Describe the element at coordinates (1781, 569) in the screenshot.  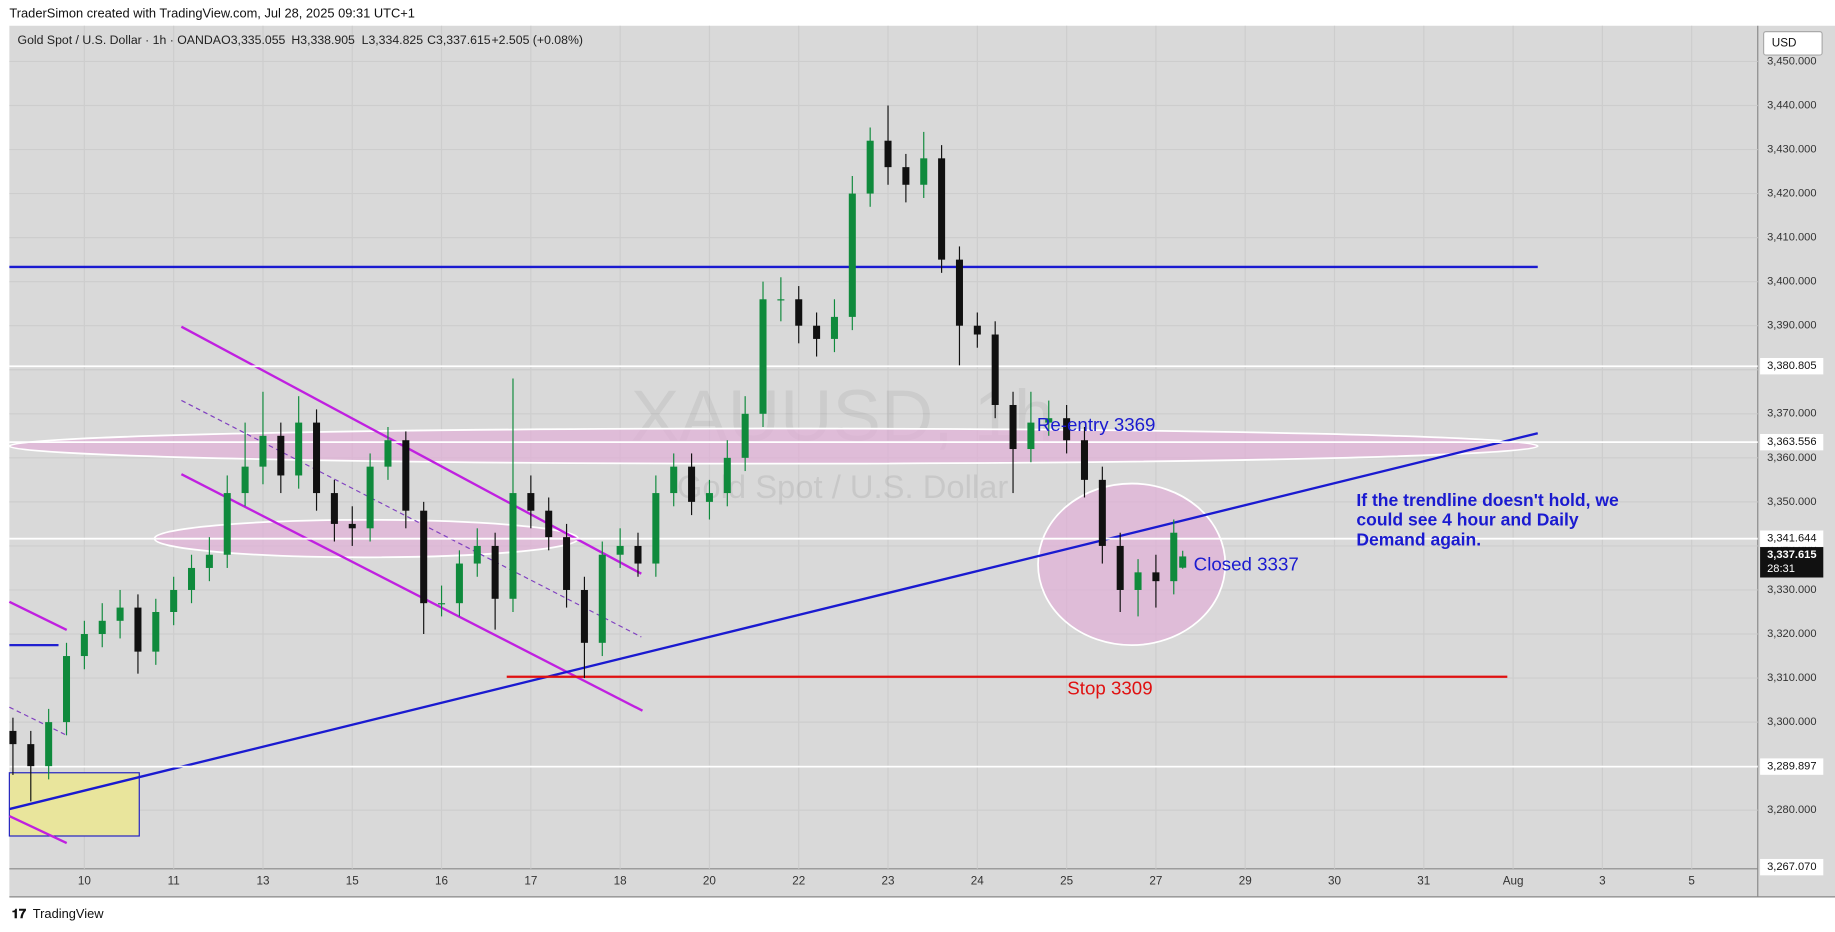
I see `countdown-label: 28:31` at that location.